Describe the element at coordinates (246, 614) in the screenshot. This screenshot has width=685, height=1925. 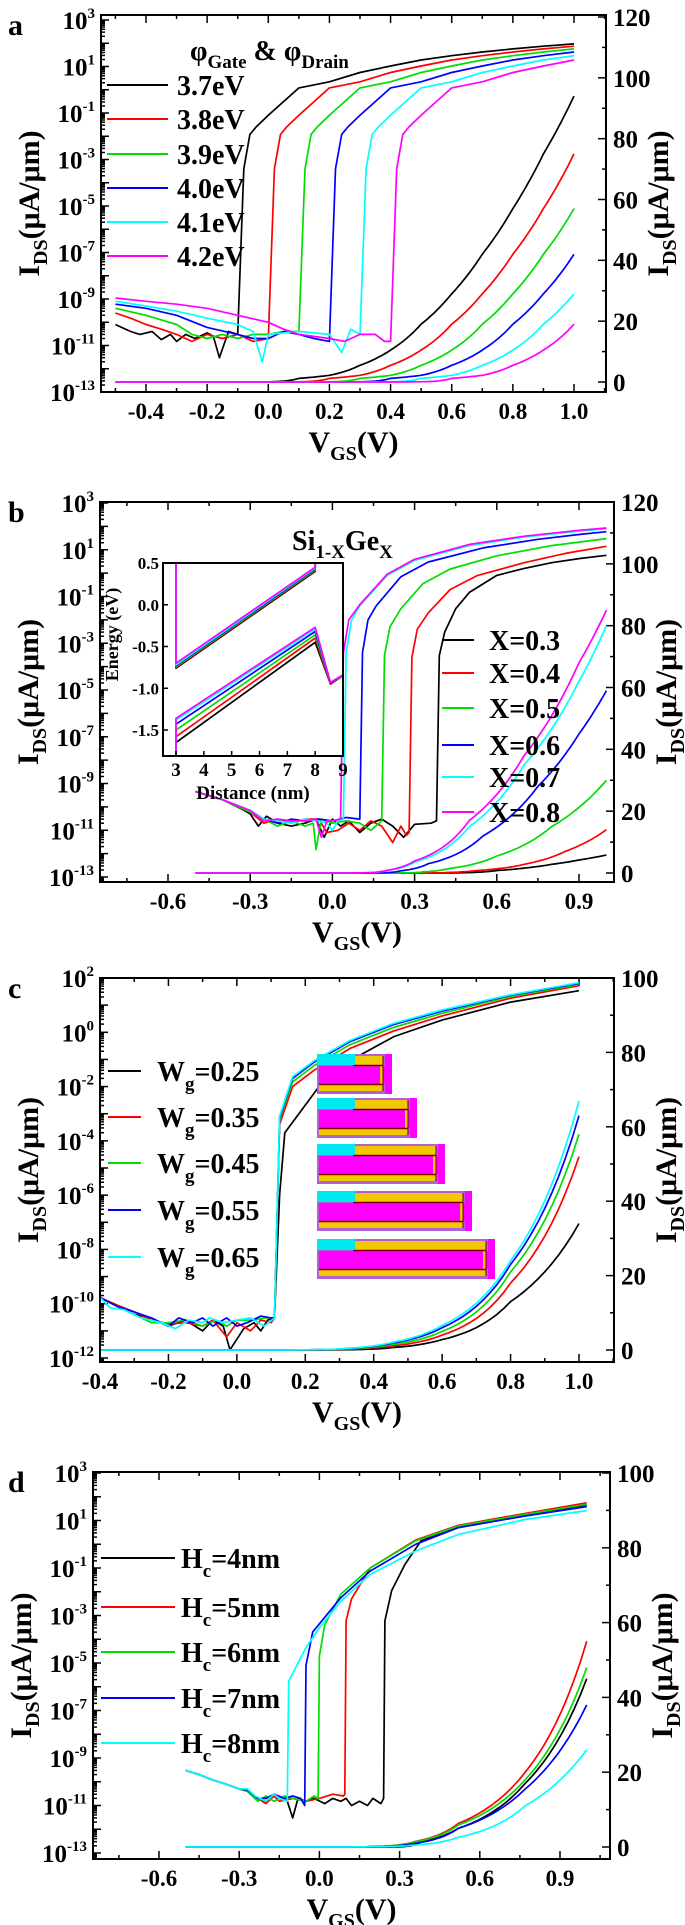
I see `inset-series-5-upper-band` at that location.